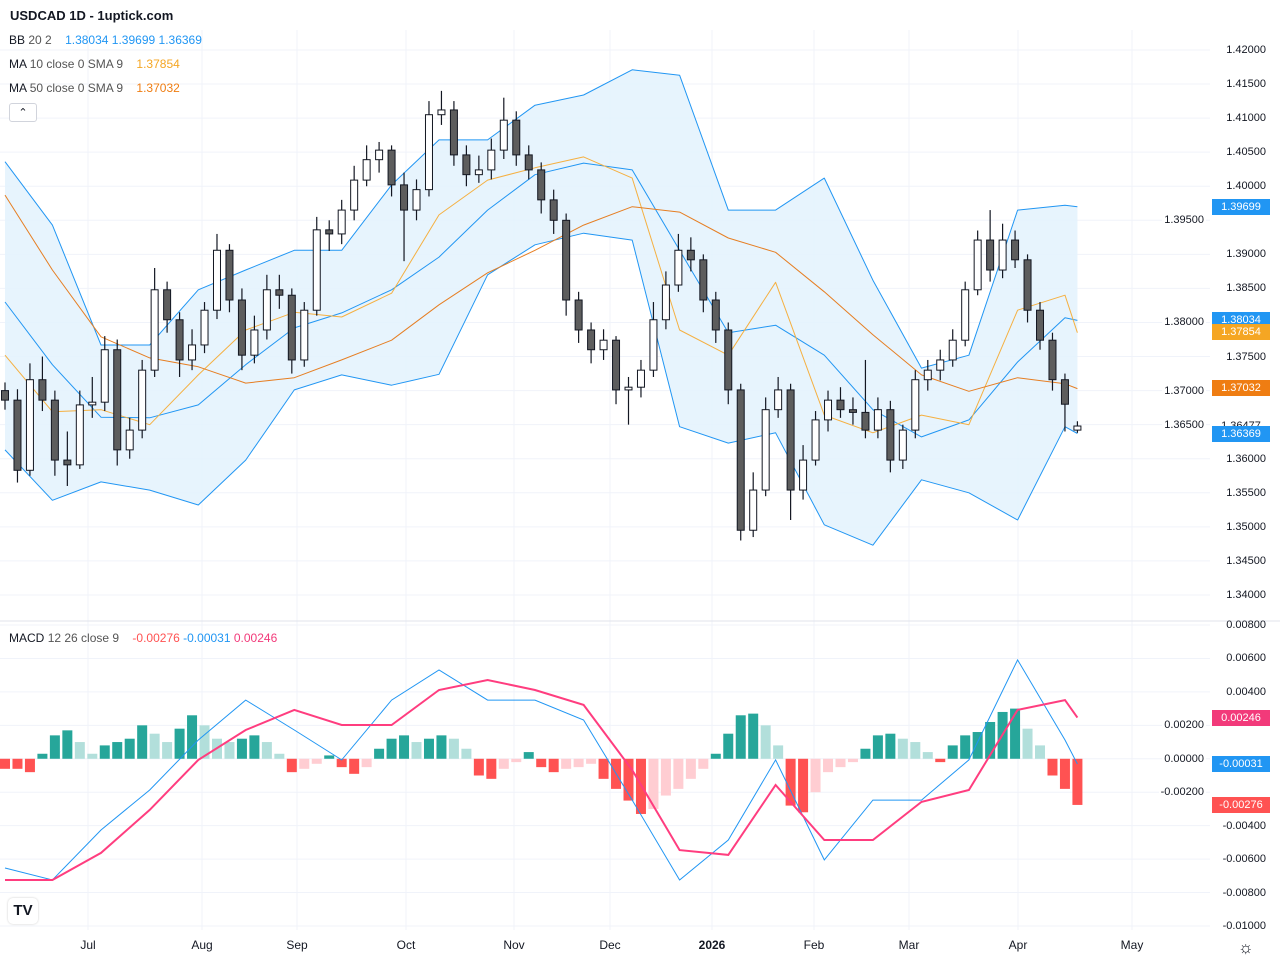 The height and width of the screenshot is (960, 1280). I want to click on legend-ma50-label: MA, so click(18, 88).